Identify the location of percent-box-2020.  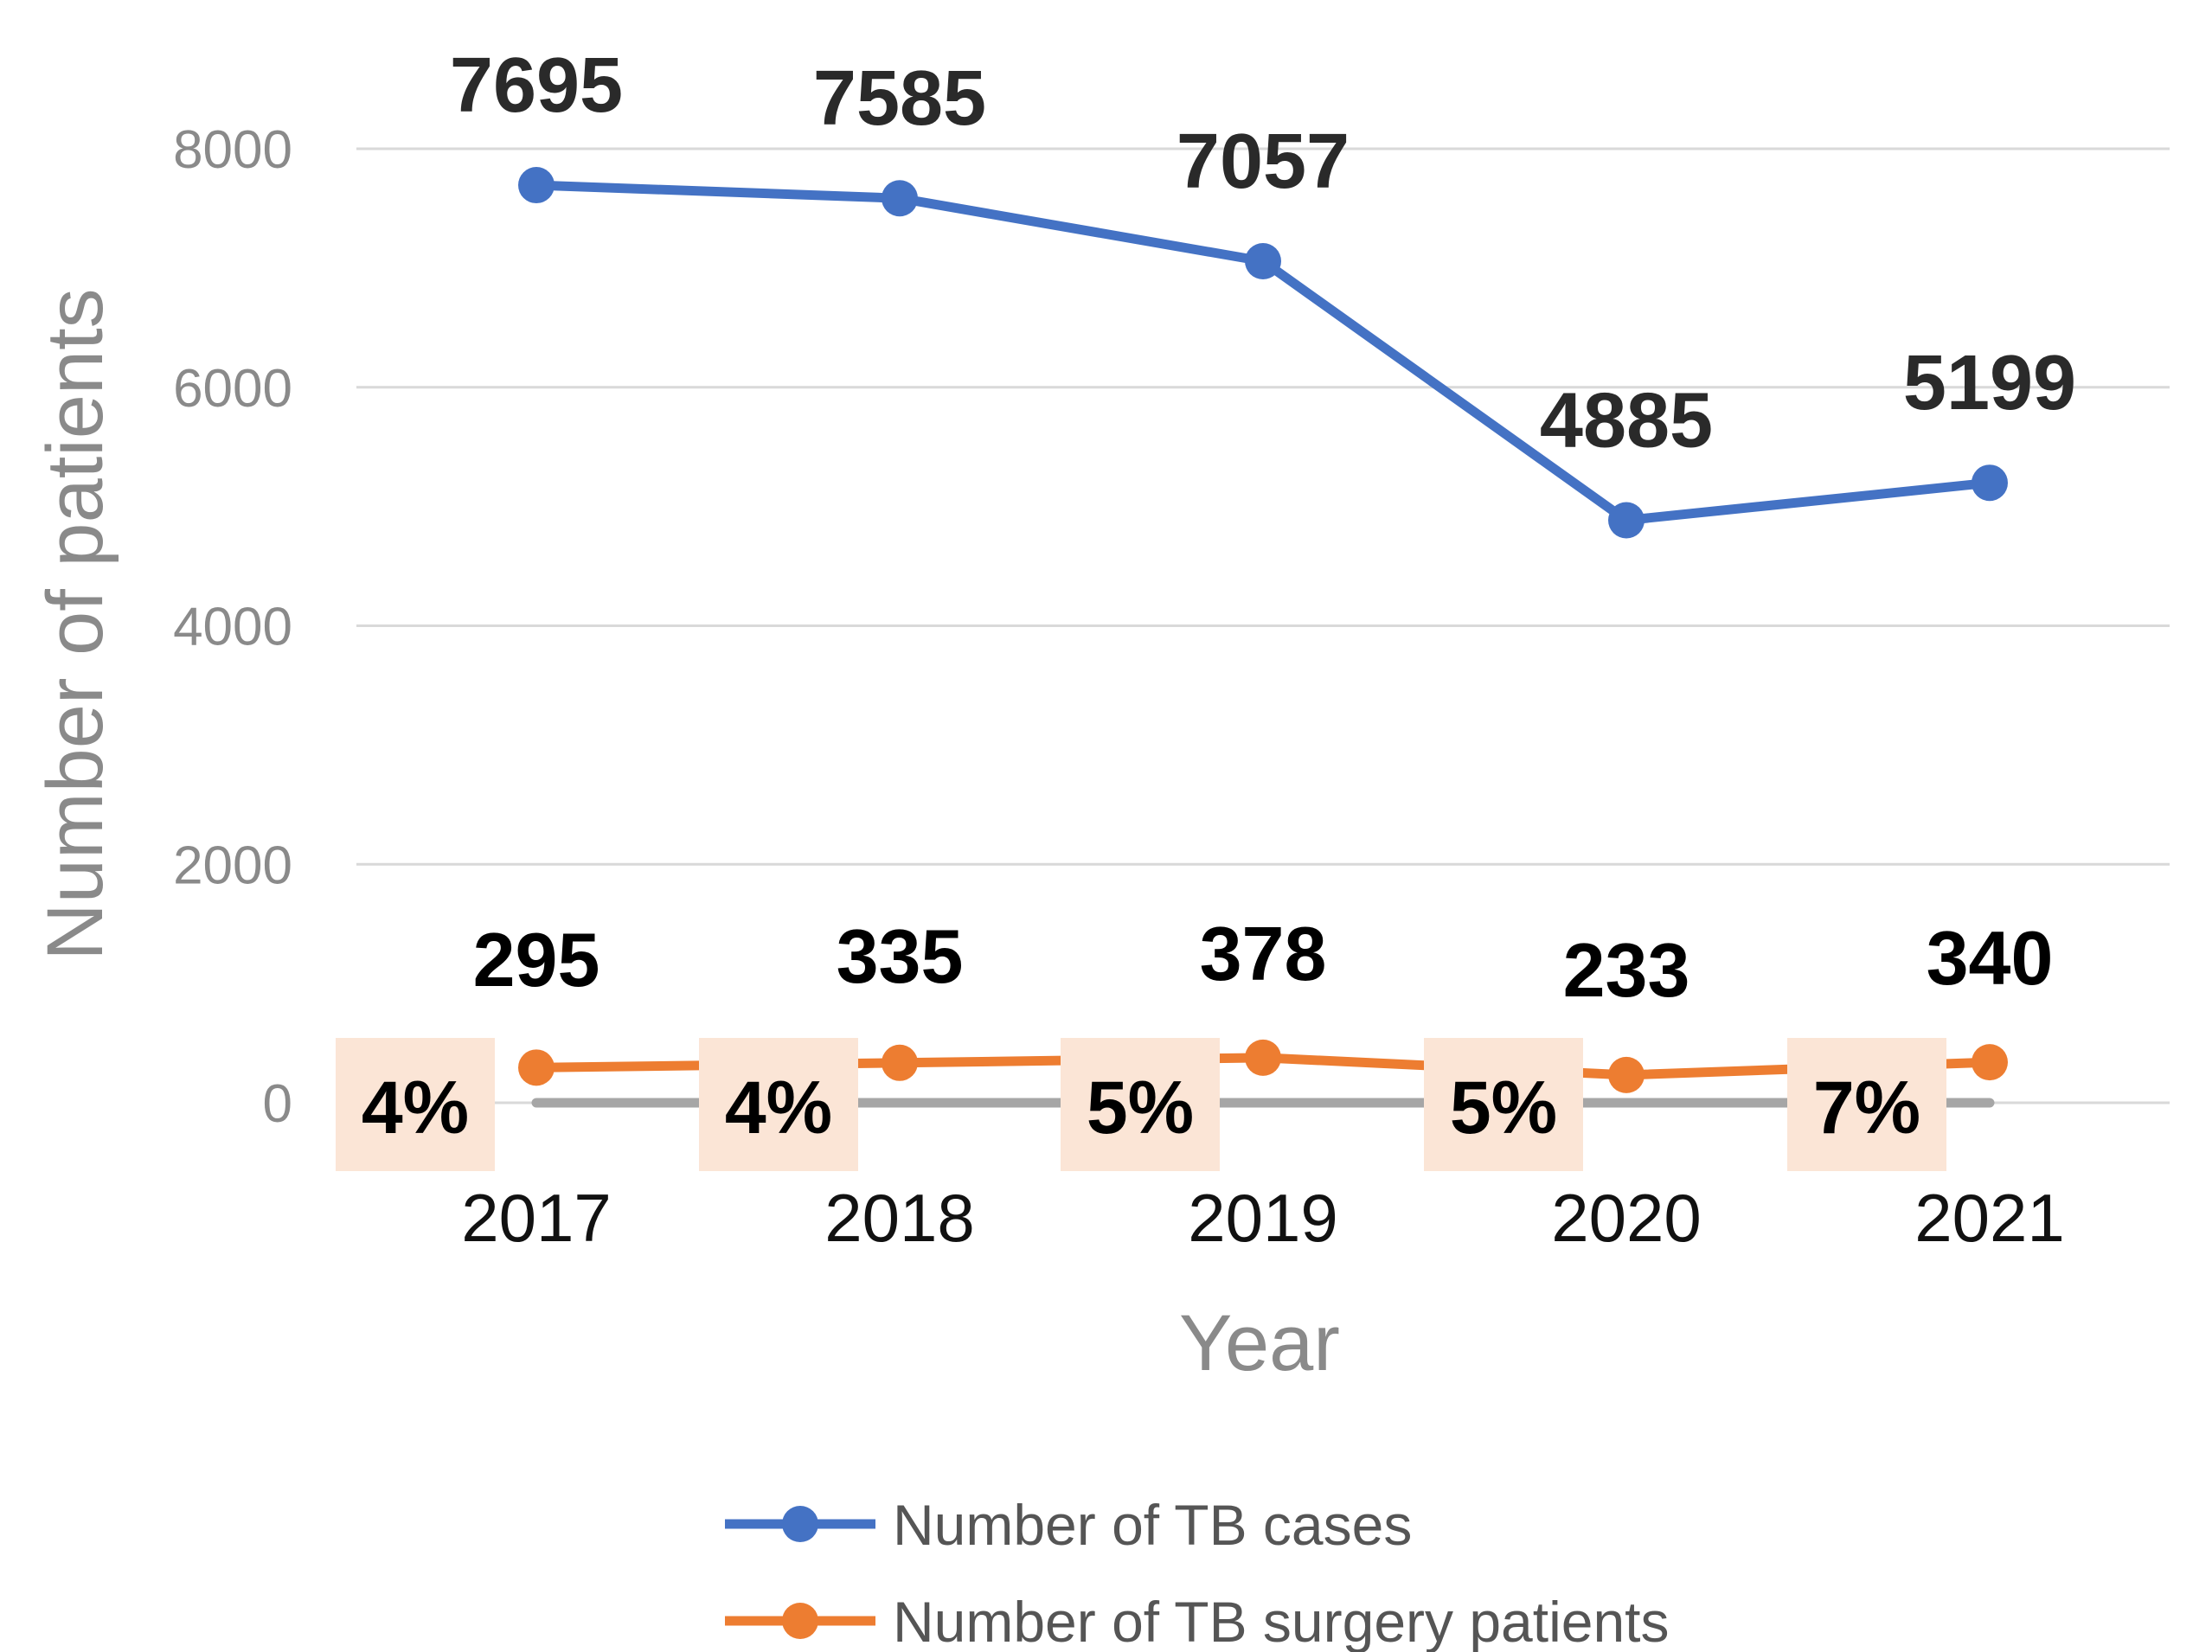
(1503, 1104).